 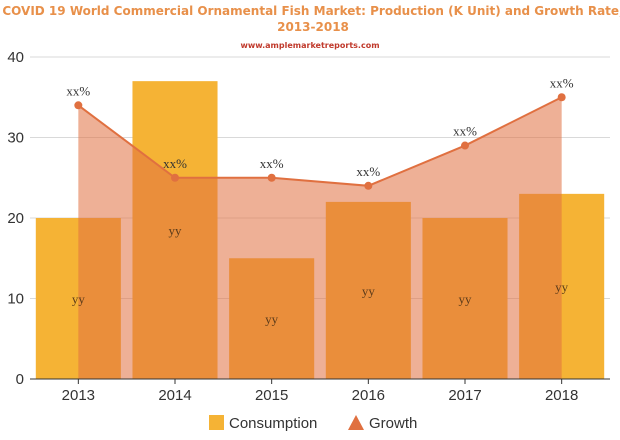 I want to click on y-tick-label: 20, so click(x=15, y=218).